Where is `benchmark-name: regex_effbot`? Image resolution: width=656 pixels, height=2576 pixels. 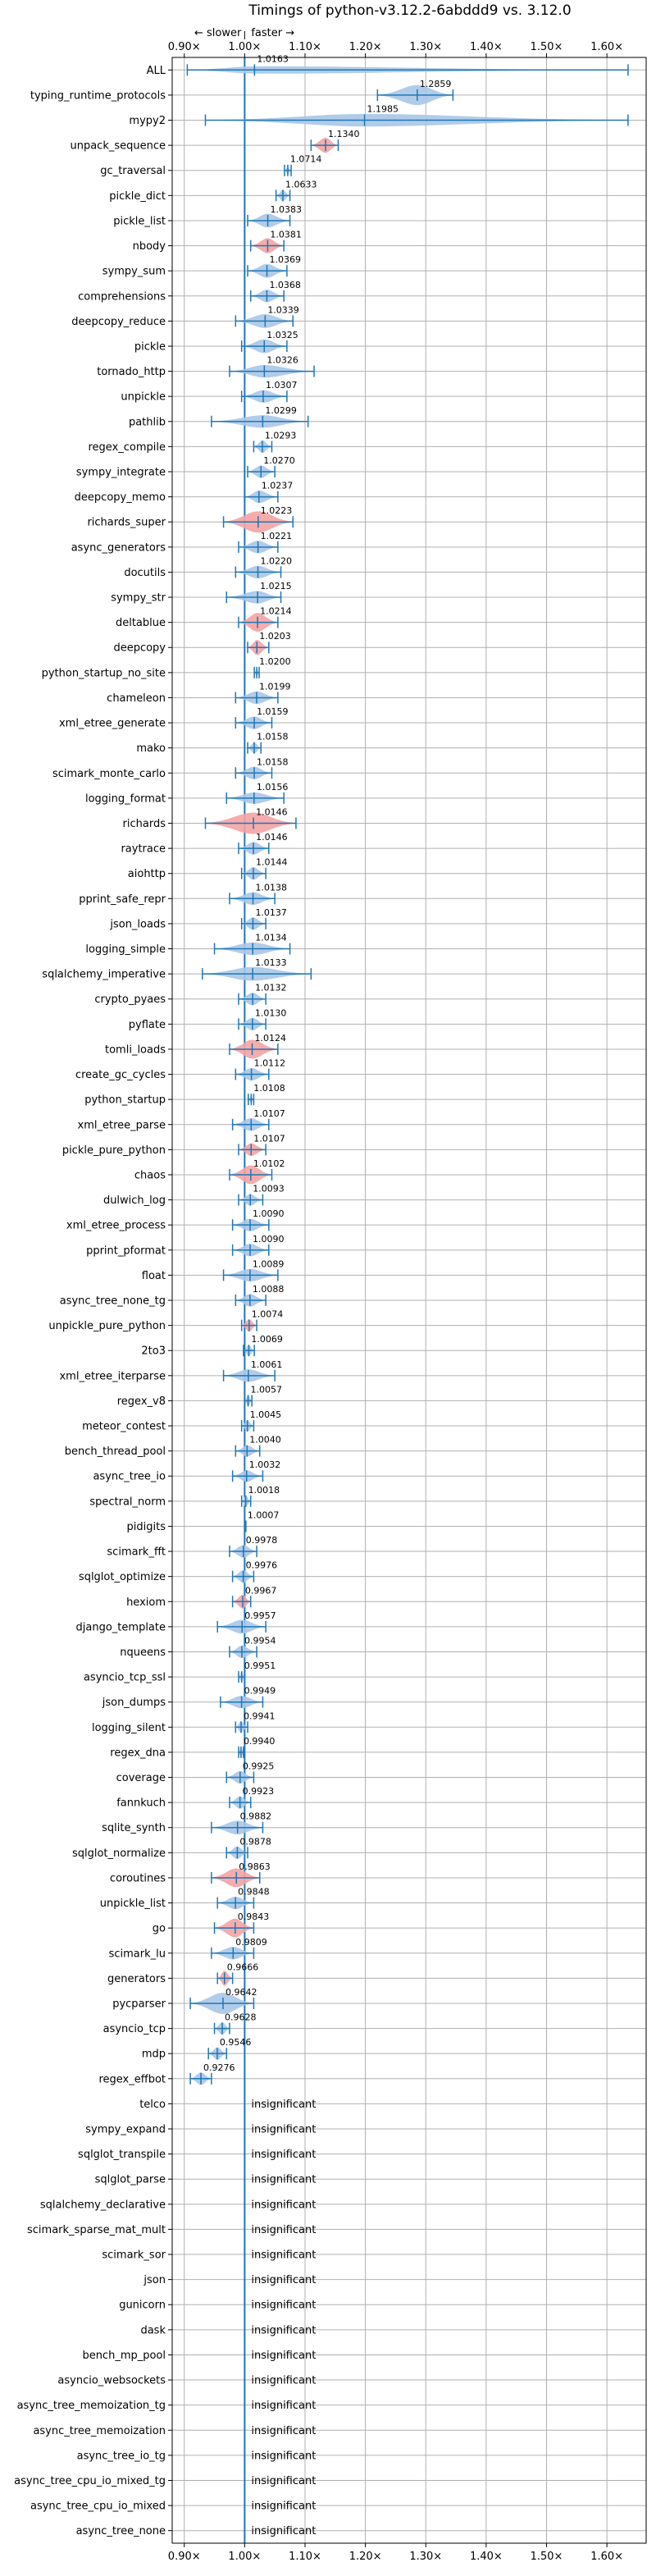 benchmark-name: regex_effbot is located at coordinates (132, 2079).